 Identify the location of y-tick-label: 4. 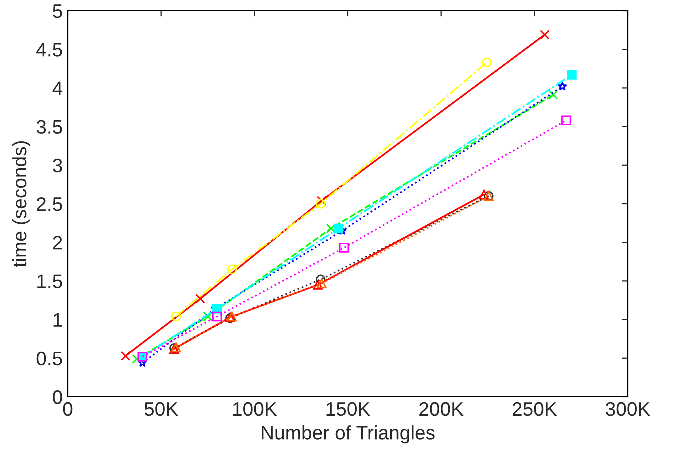
(57, 89).